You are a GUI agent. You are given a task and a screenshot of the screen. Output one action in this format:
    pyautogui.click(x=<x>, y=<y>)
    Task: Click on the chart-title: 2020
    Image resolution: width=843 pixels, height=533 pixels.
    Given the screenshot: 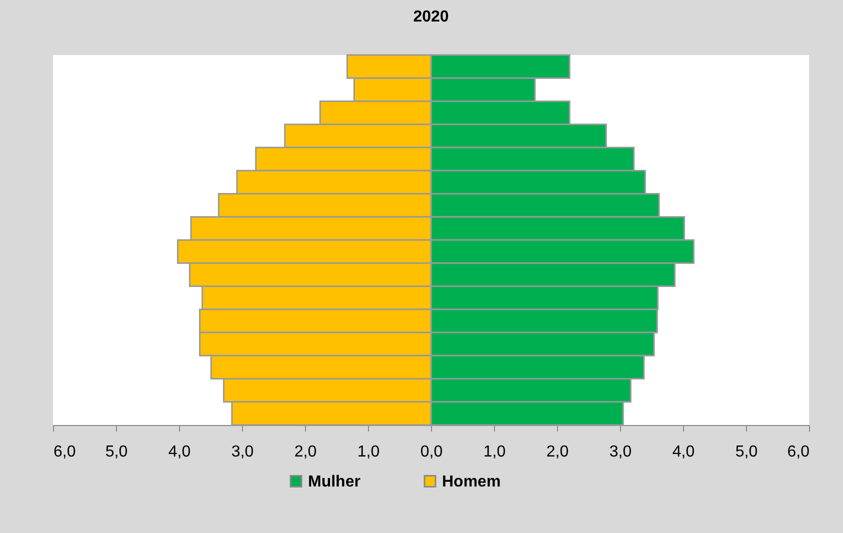 What is the action you would take?
    pyautogui.click(x=431, y=17)
    